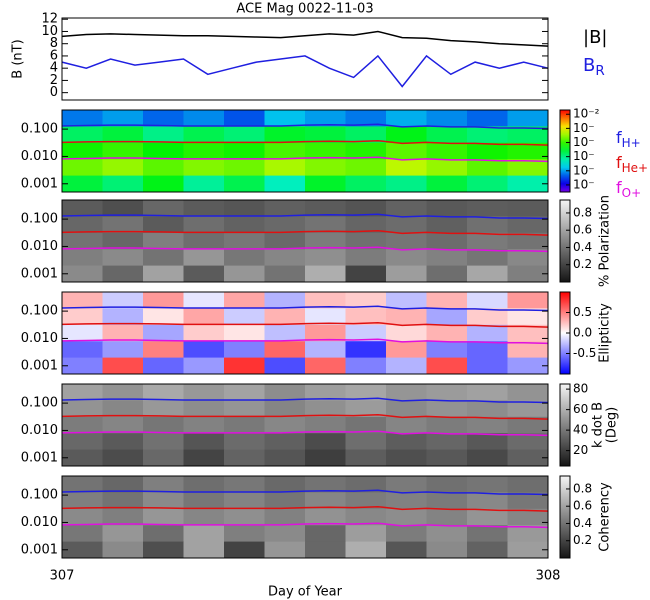 The width and height of the screenshot is (650, 600). What do you see at coordinates (39, 403) in the screenshot?
I see `y-tick-label: 0.100` at bounding box center [39, 403].